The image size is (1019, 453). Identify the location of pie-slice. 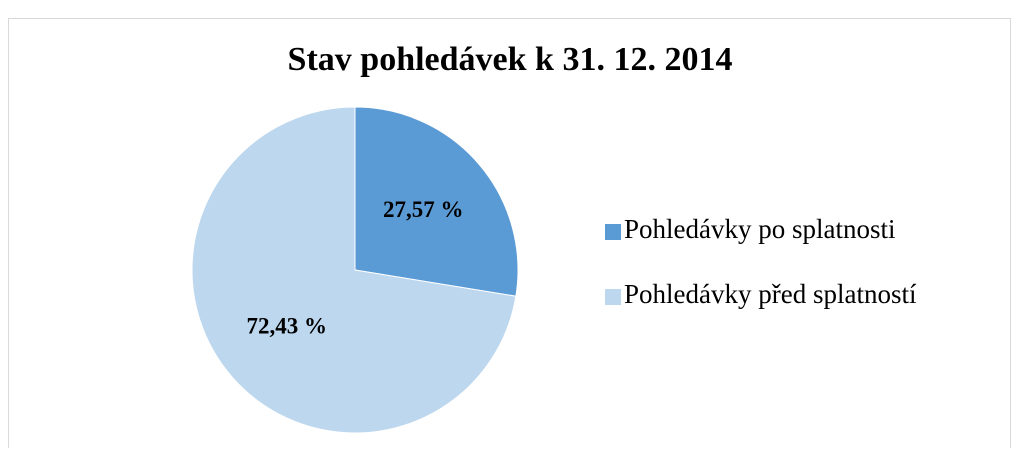
(436, 201).